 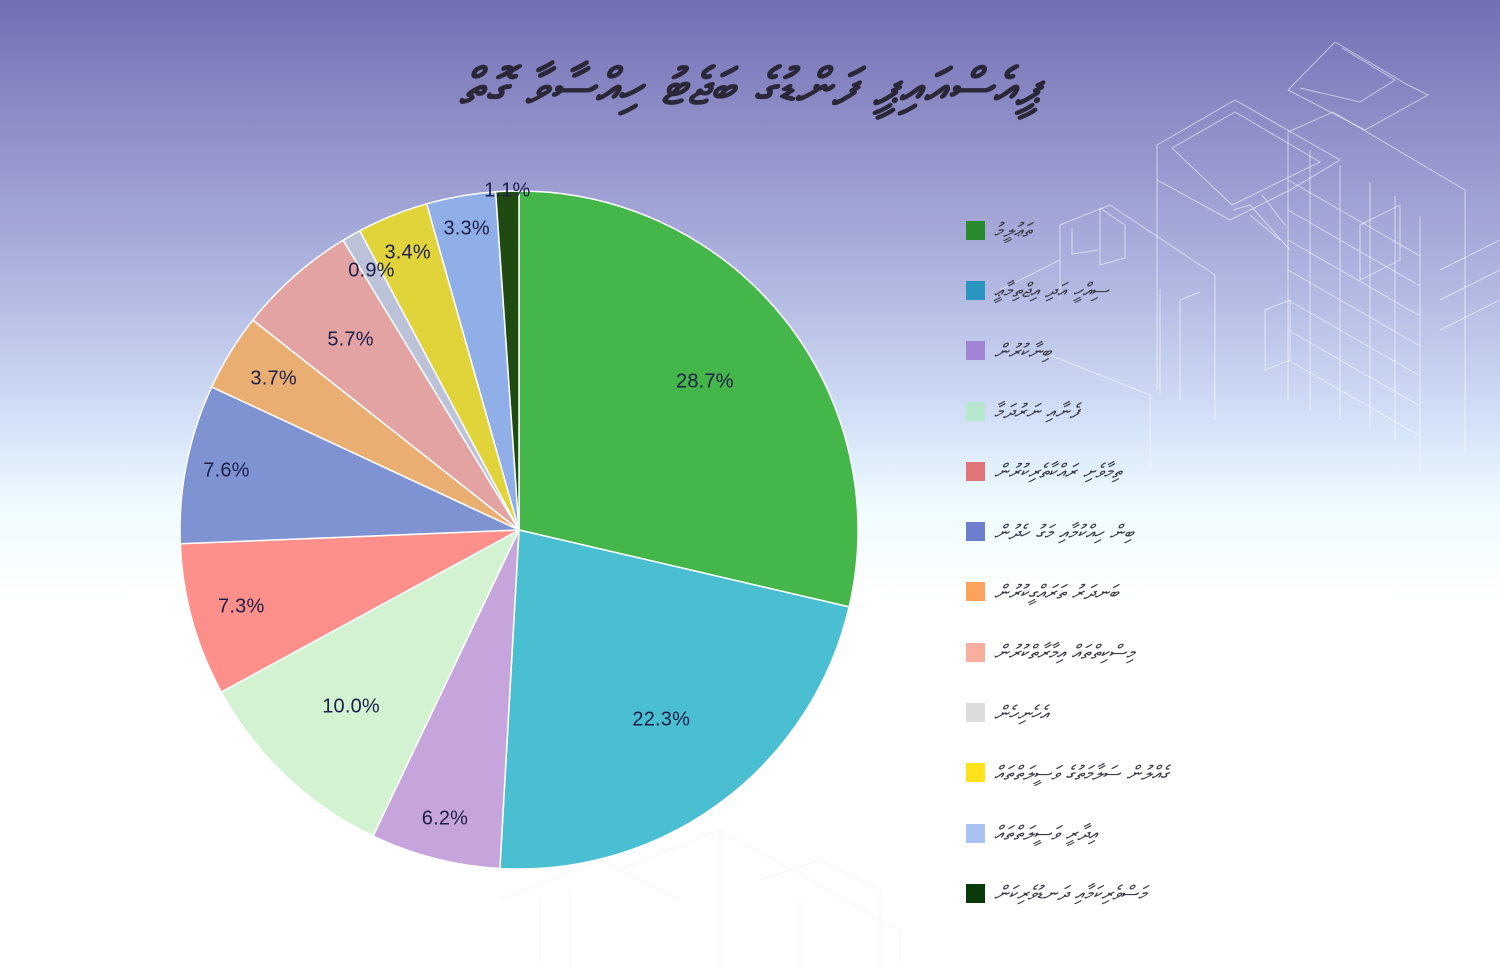 What do you see at coordinates (1176, 773) in the screenshot?
I see `legend-item: ގެއްލުން ސަލާމަތުގެ ވަސީލަތްތައް` at bounding box center [1176, 773].